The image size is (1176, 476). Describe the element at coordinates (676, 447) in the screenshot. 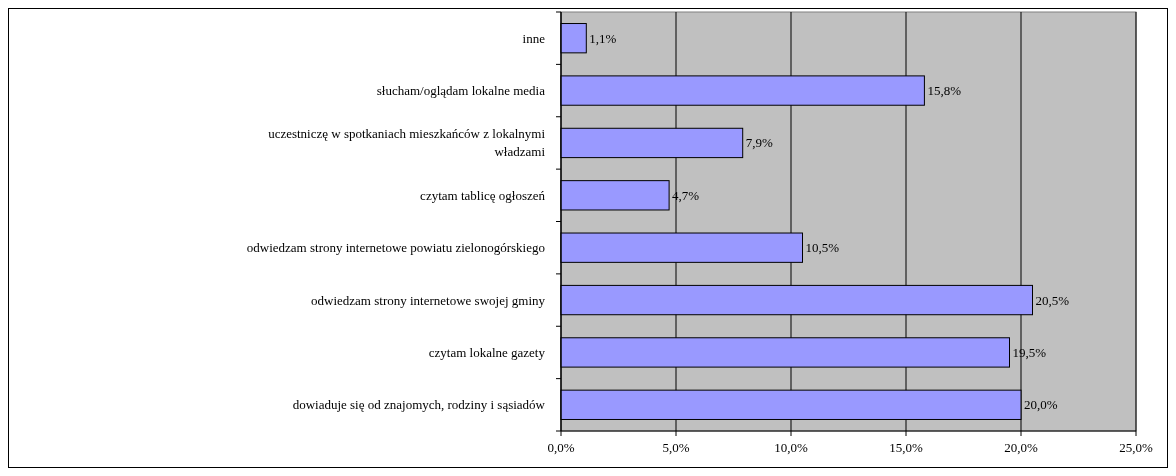

I see `x-tick-label: 5,0%` at that location.